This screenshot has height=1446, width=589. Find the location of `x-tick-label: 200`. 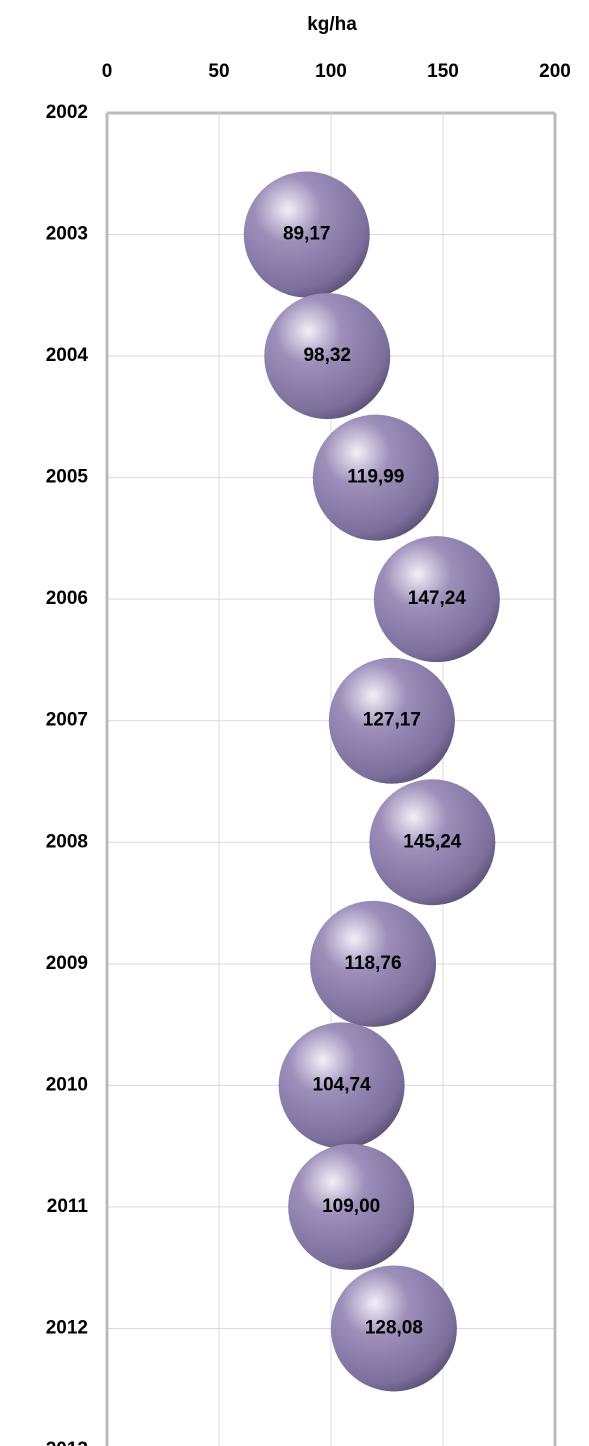

x-tick-label: 200 is located at coordinates (555, 71).